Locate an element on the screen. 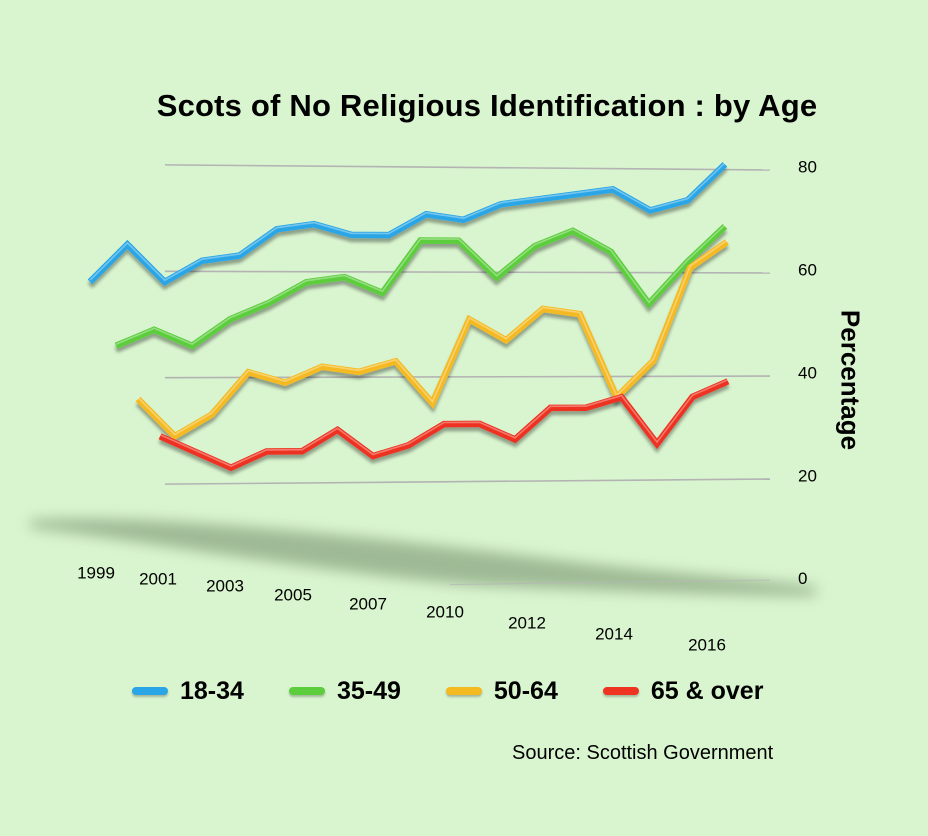 The height and width of the screenshot is (836, 928). x-tick-label: 1999 is located at coordinates (96, 572).